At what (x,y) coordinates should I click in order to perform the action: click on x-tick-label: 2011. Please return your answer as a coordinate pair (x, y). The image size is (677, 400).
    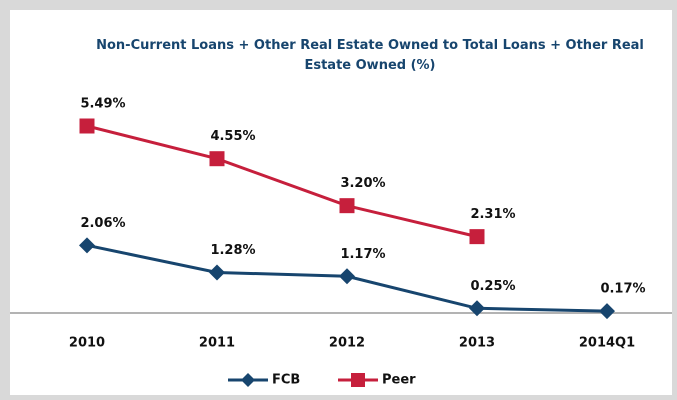
    Looking at the image, I should click on (217, 343).